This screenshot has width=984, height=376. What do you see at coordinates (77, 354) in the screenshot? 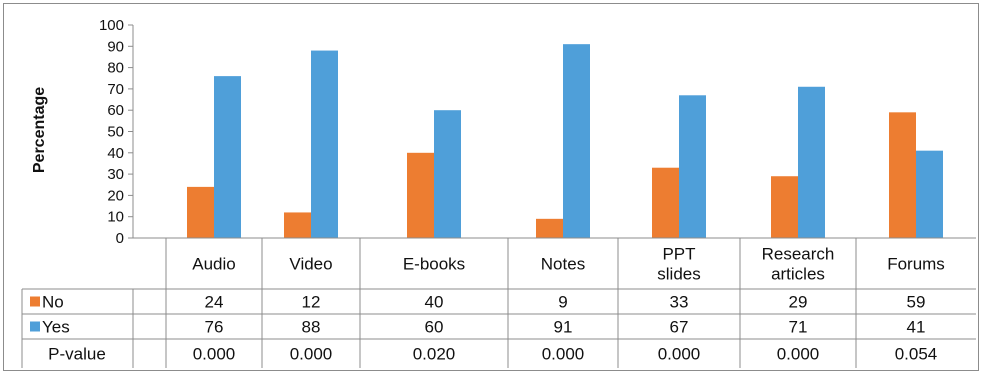
I see `pvalue-row-label: P-value` at bounding box center [77, 354].